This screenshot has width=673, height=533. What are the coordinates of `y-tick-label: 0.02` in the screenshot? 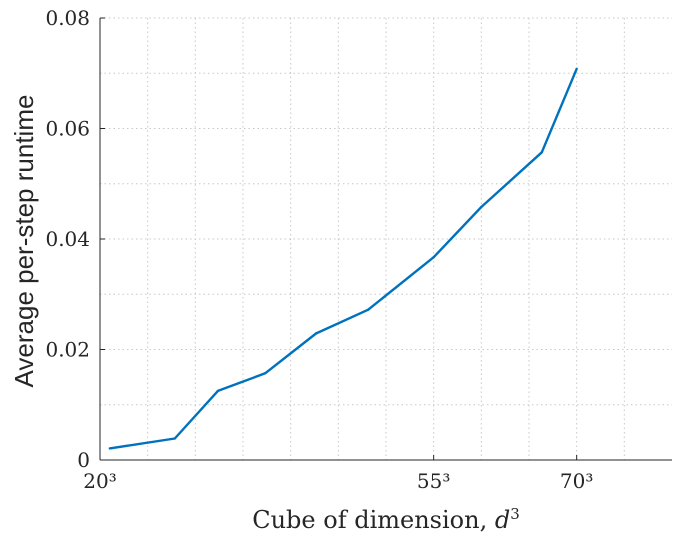 It's located at (67, 350).